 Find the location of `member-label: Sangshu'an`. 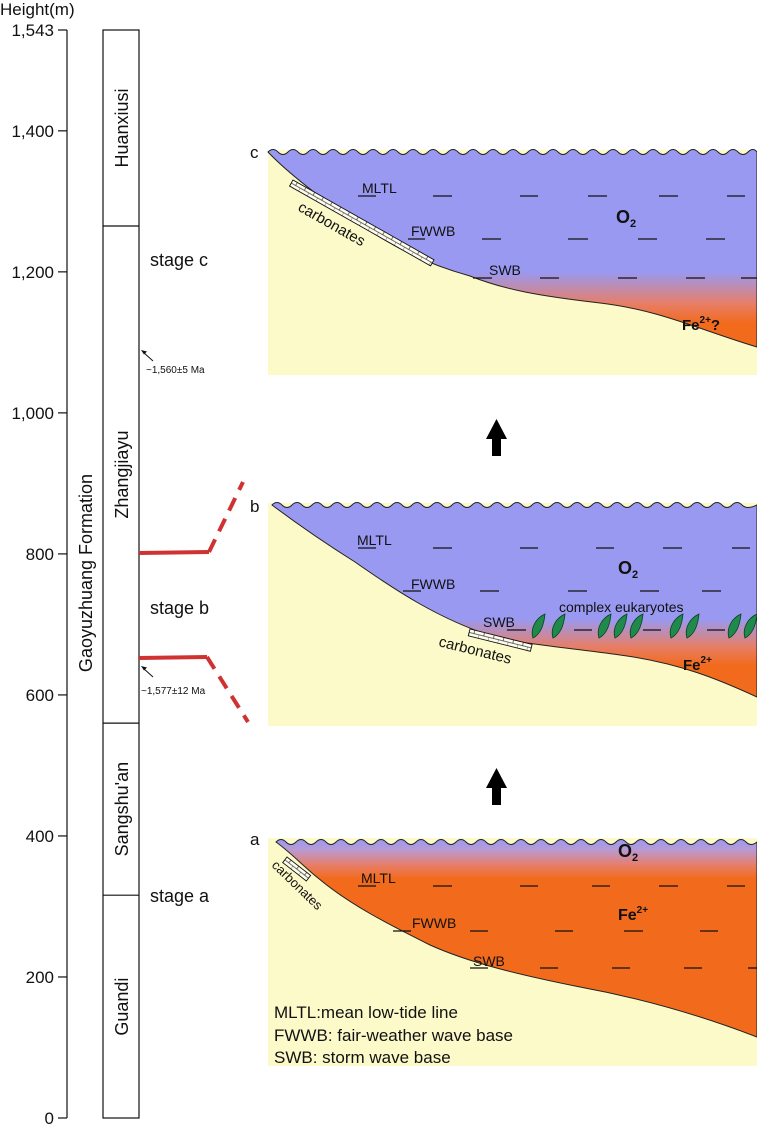

member-label: Sangshu'an is located at coordinates (122, 809).